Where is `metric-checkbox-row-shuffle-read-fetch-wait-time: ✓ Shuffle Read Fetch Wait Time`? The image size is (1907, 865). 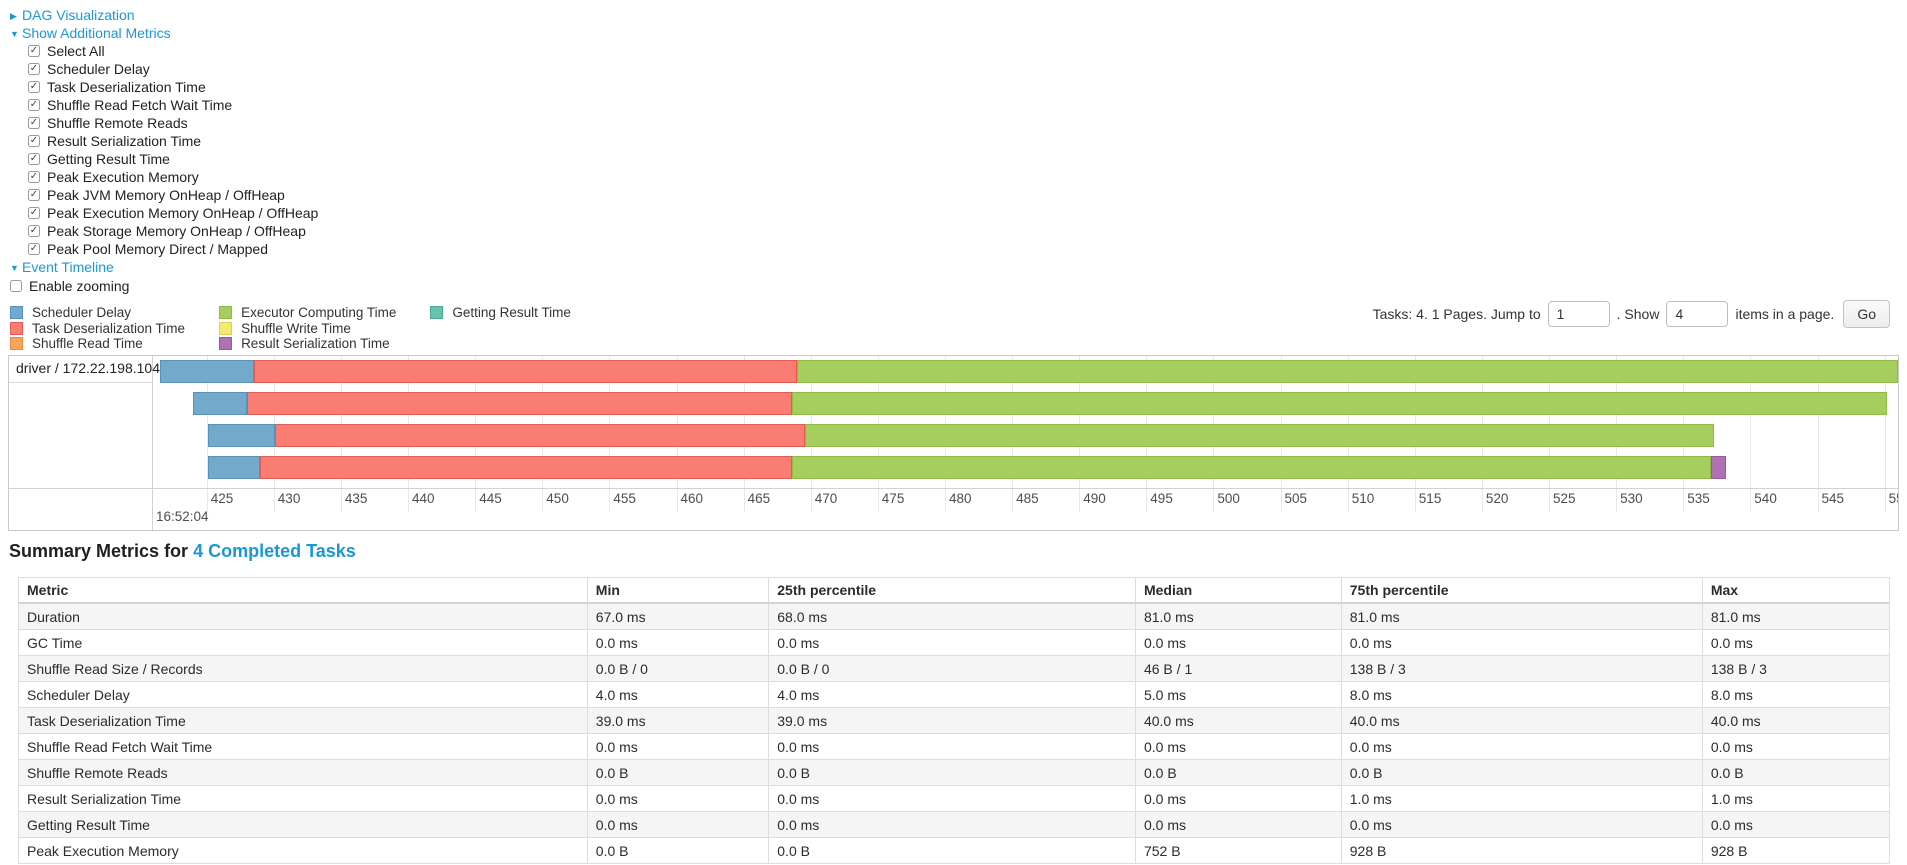
metric-checkbox-row-shuffle-read-fetch-wait-time: ✓ Shuffle Read Fetch Wait Time is located at coordinates (173, 105).